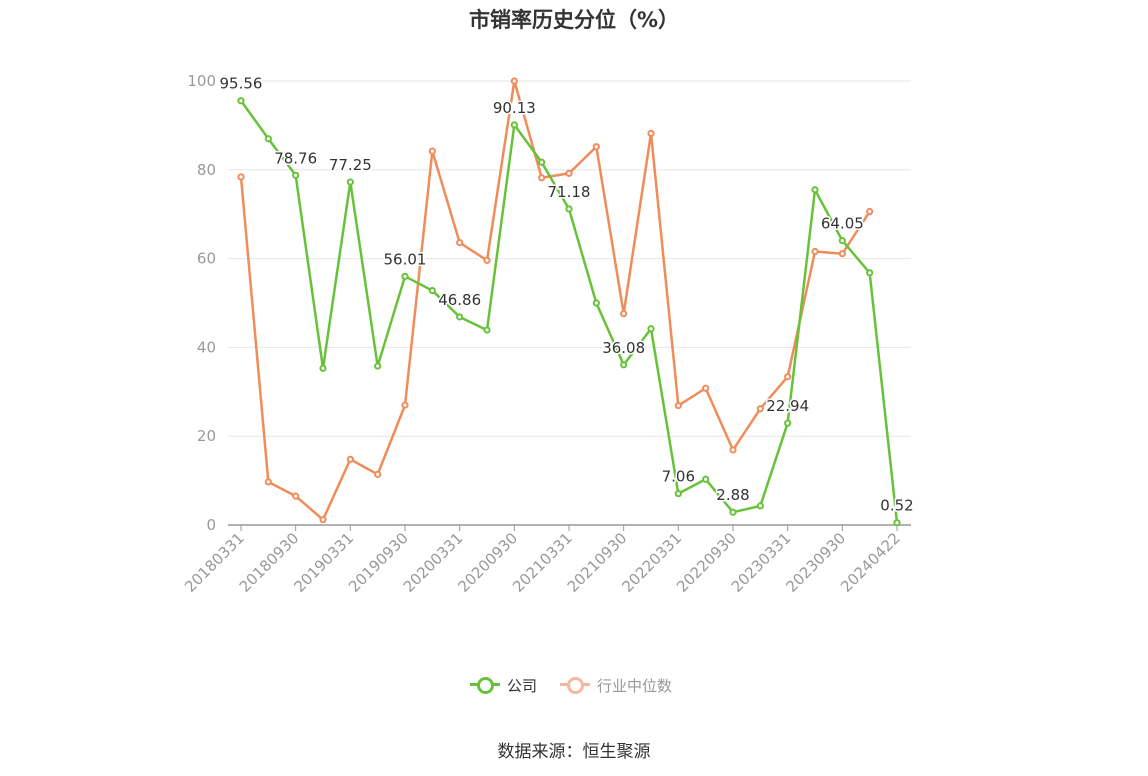  I want to click on y-tick-label: 80, so click(206, 170).